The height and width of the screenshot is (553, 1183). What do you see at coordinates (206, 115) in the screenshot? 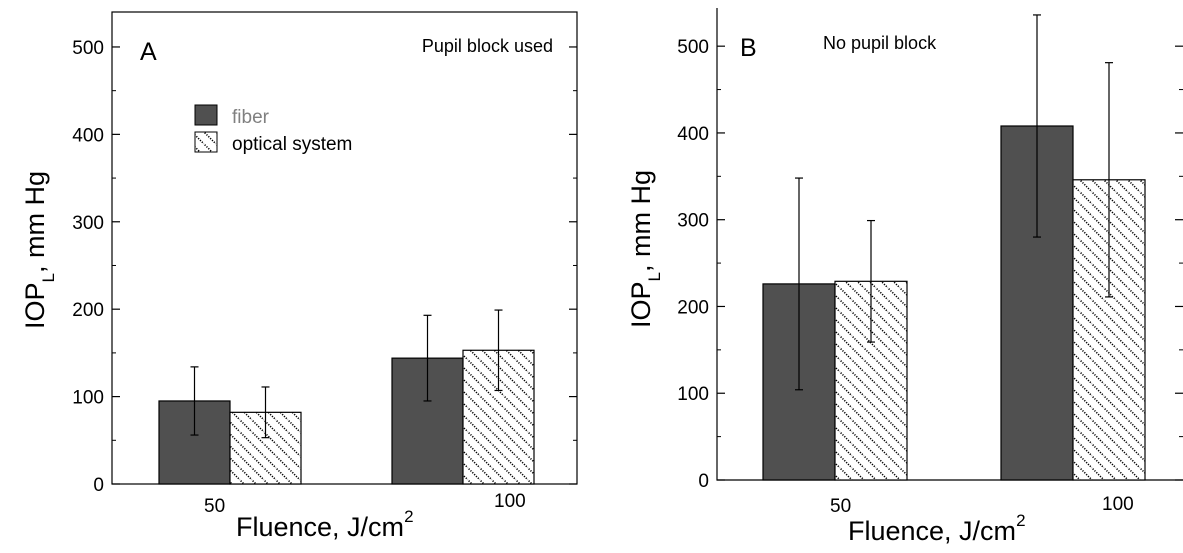
I see `legend-fiber-swatch` at bounding box center [206, 115].